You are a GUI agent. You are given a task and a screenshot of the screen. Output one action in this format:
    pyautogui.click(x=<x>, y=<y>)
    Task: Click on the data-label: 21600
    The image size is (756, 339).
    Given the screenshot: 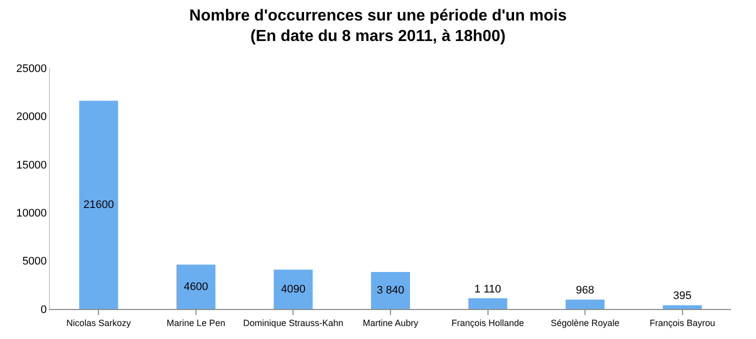 What is the action you would take?
    pyautogui.click(x=98, y=204)
    